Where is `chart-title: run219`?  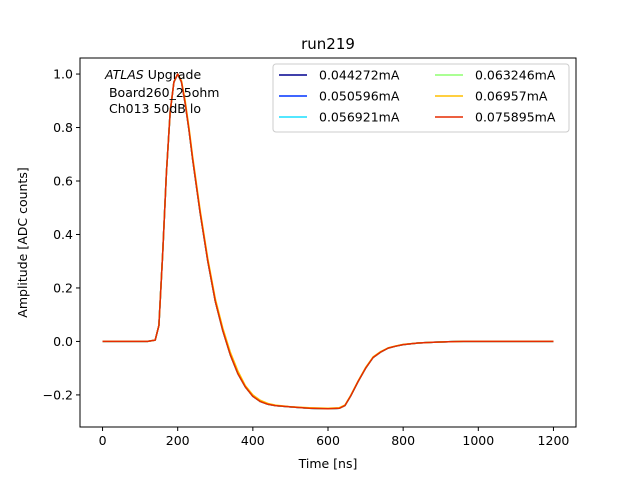
chart-title: run219 is located at coordinates (328, 44).